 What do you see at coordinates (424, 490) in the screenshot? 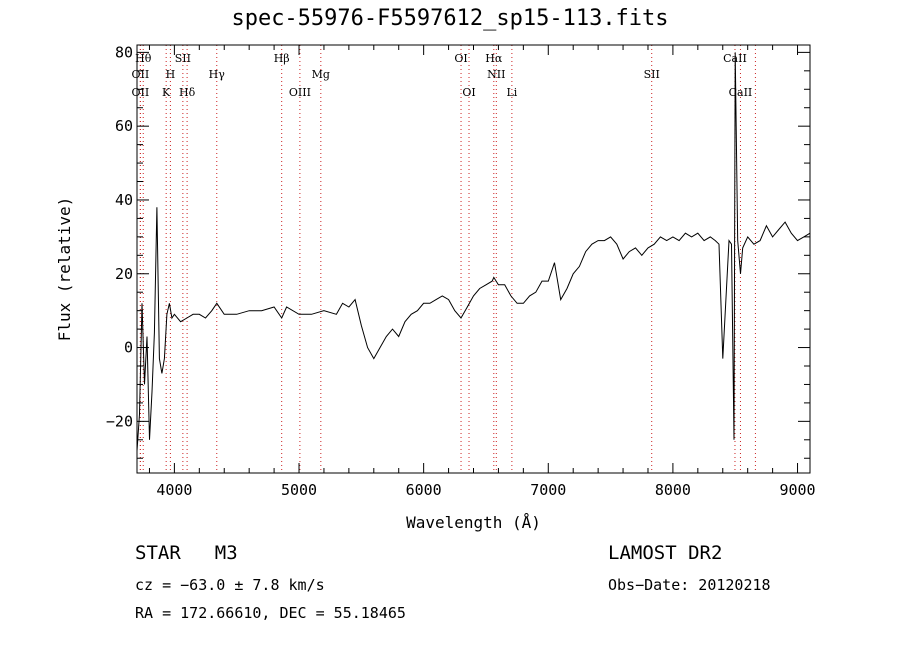
I see `x-tick-label-6000: 6000` at bounding box center [424, 490].